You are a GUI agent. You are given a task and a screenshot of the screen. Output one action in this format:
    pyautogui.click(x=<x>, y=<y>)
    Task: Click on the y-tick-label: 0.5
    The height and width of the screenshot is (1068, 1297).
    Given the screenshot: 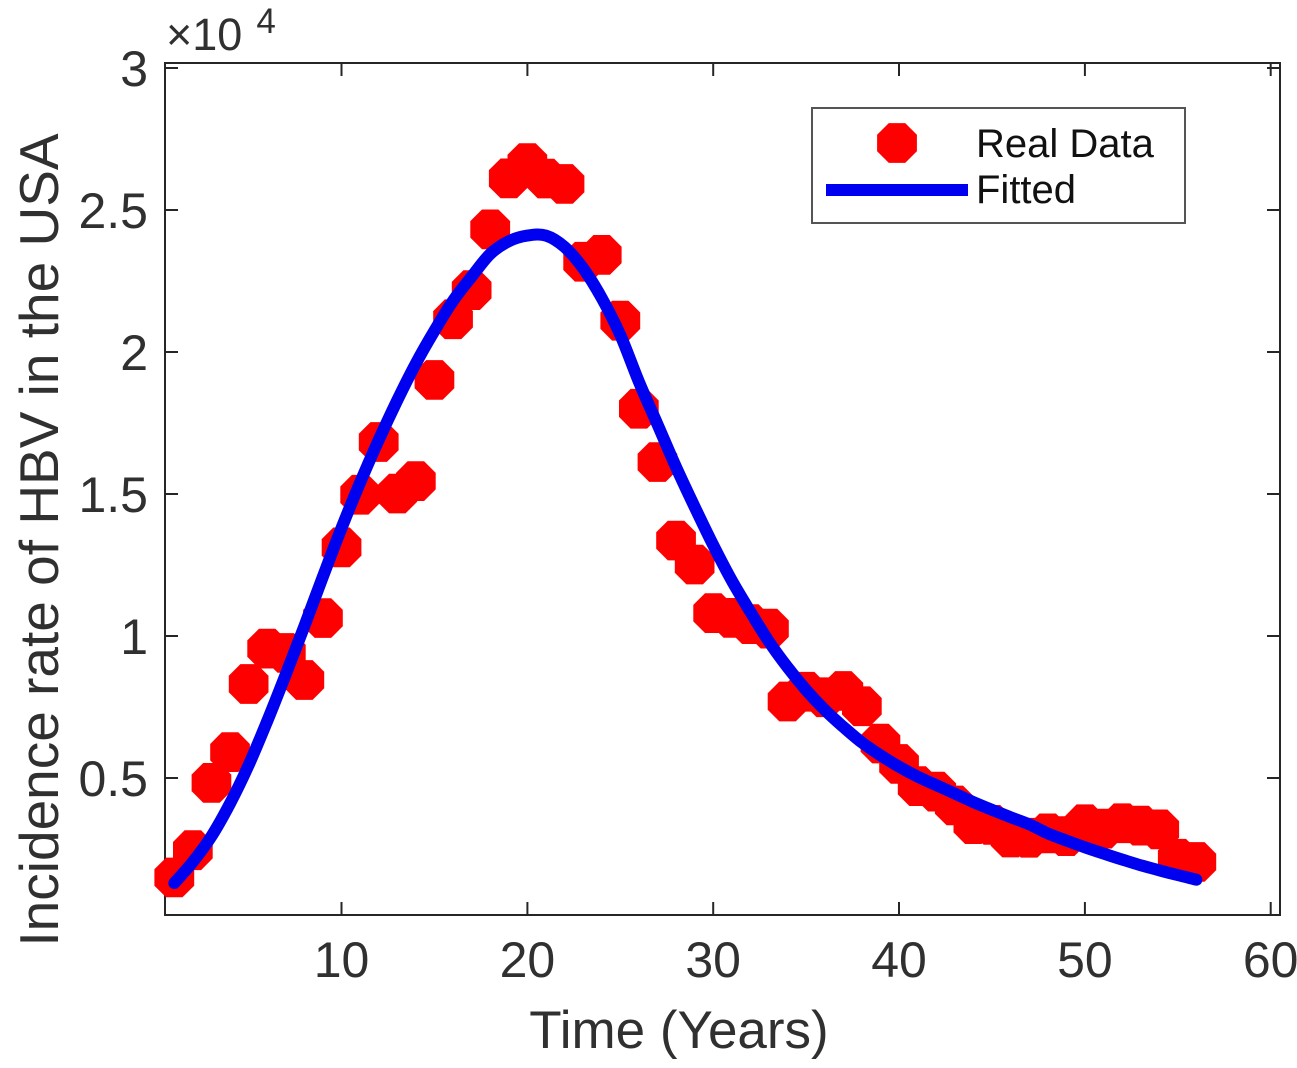 What is the action you would take?
    pyautogui.click(x=113, y=779)
    